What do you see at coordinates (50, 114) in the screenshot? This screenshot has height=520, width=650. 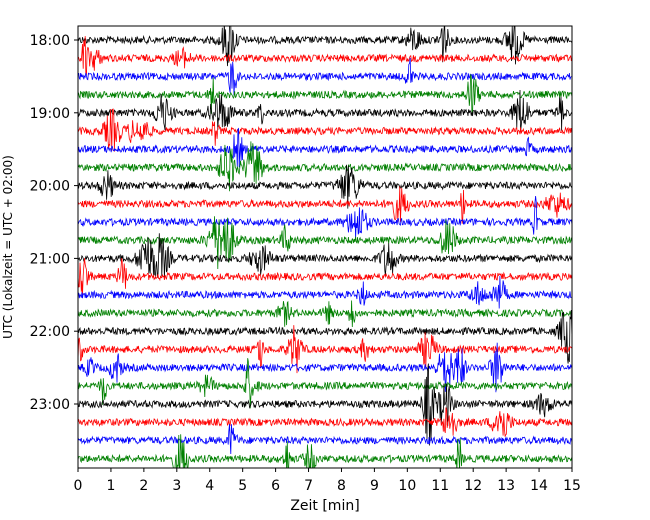 I see `y-tick-label: 19:00` at bounding box center [50, 114].